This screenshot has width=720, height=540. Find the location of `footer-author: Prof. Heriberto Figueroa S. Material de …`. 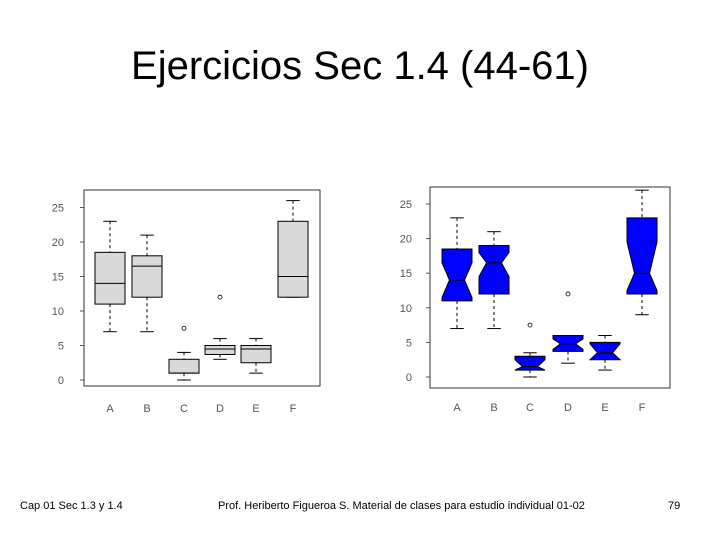

footer-author: Prof. Heriberto Figueroa S. Material de … is located at coordinates (401, 506).